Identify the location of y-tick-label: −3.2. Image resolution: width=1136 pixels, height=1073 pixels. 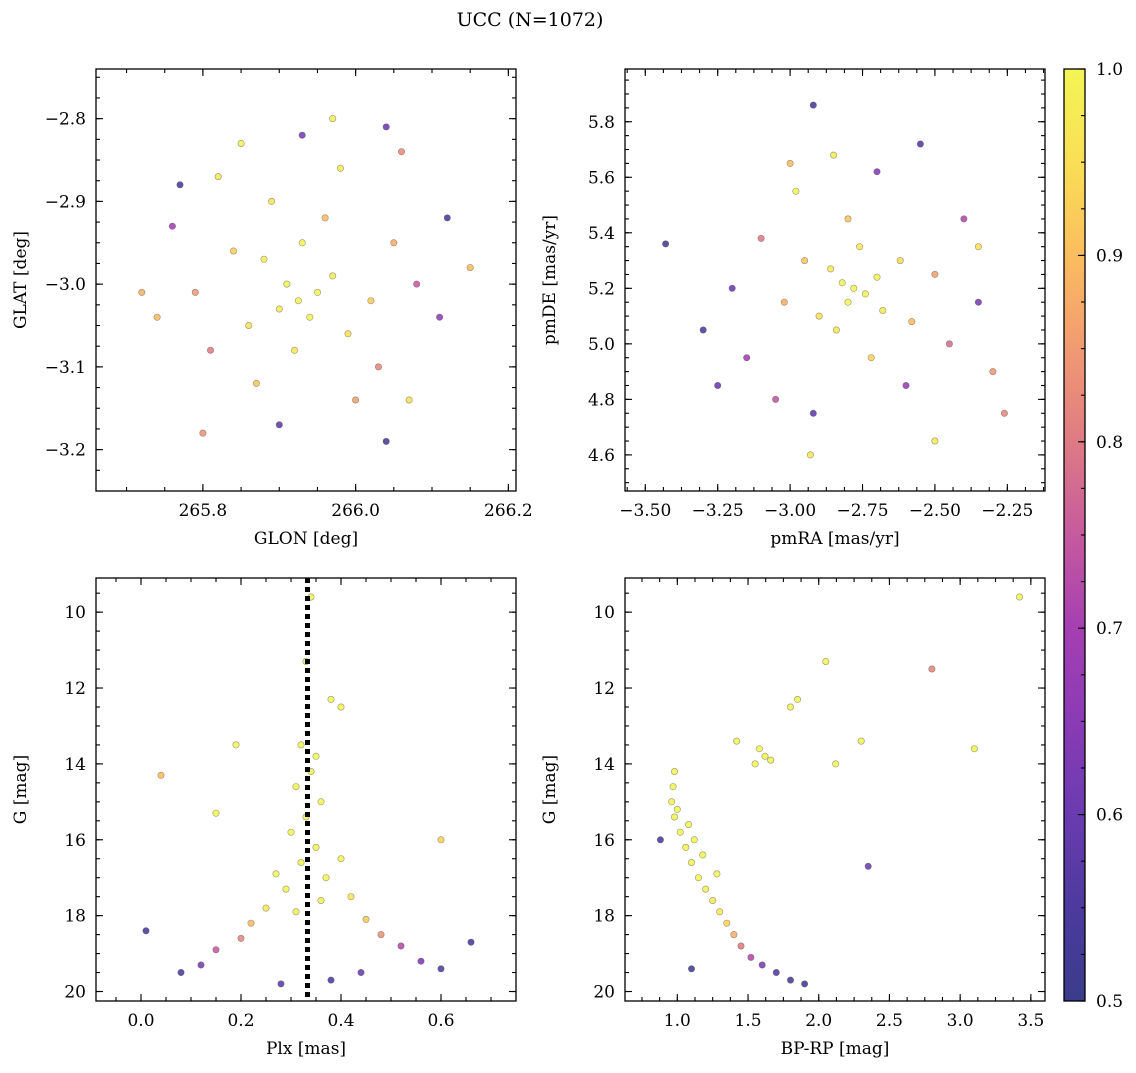
(65, 451).